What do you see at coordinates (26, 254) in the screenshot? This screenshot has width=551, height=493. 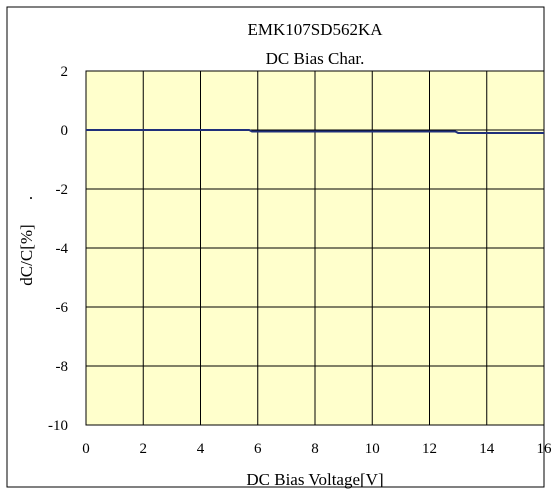 I see `y-axis-label: dC/C[%]` at bounding box center [26, 254].